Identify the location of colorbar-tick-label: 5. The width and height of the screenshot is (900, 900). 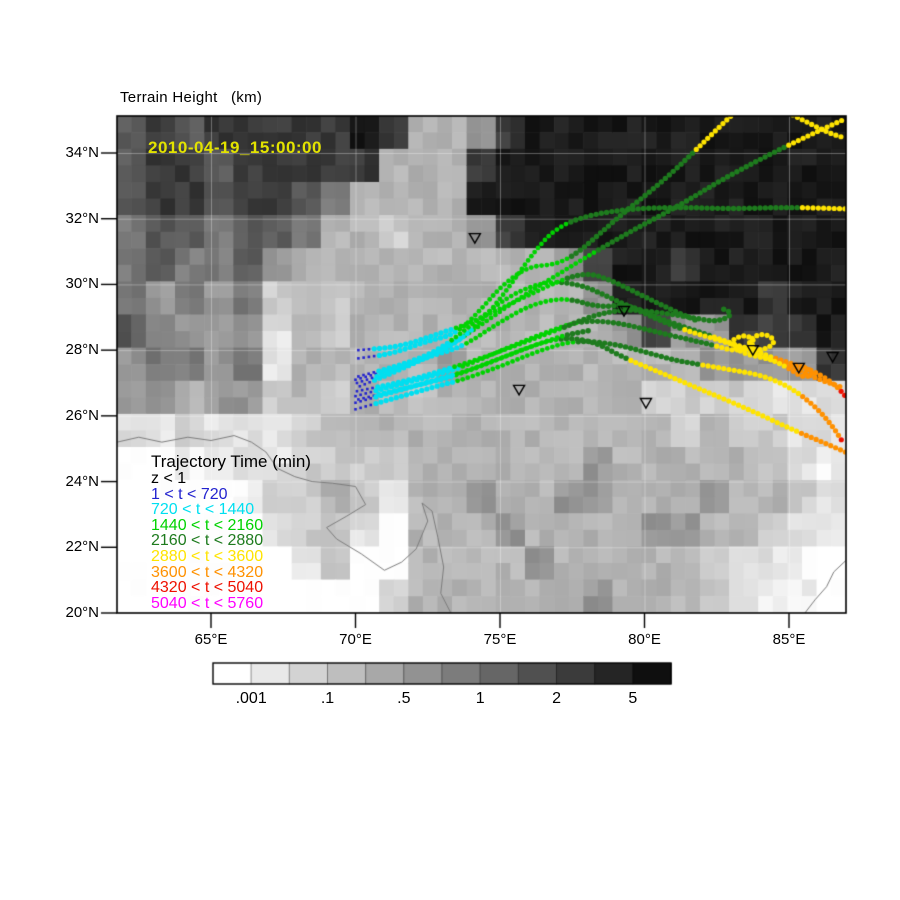
(633, 698).